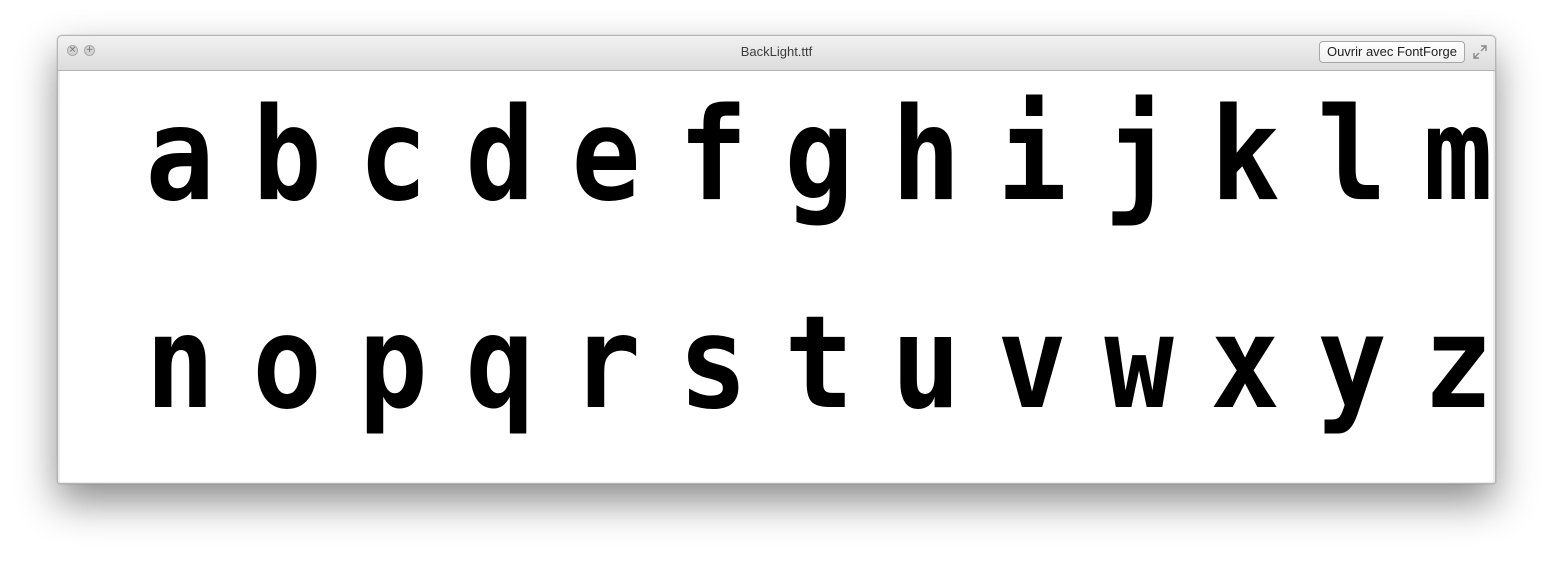 This screenshot has height=565, width=1553. I want to click on open-with-fontforge-button: Ouvrir avec FontForge, so click(1391, 52).